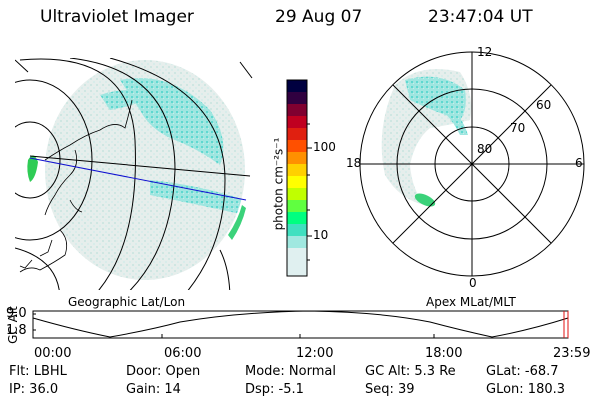 This screenshot has height=400, width=600. What do you see at coordinates (38, 371) in the screenshot?
I see `filter-value: Flt: LBHL` at bounding box center [38, 371].